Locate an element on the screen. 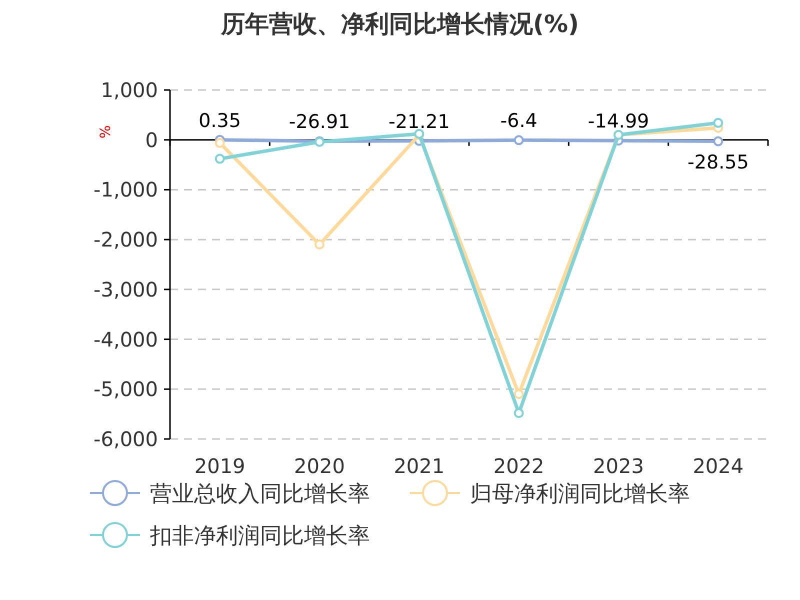 The width and height of the screenshot is (800, 600). x-tick-label: 2021 is located at coordinates (419, 466).